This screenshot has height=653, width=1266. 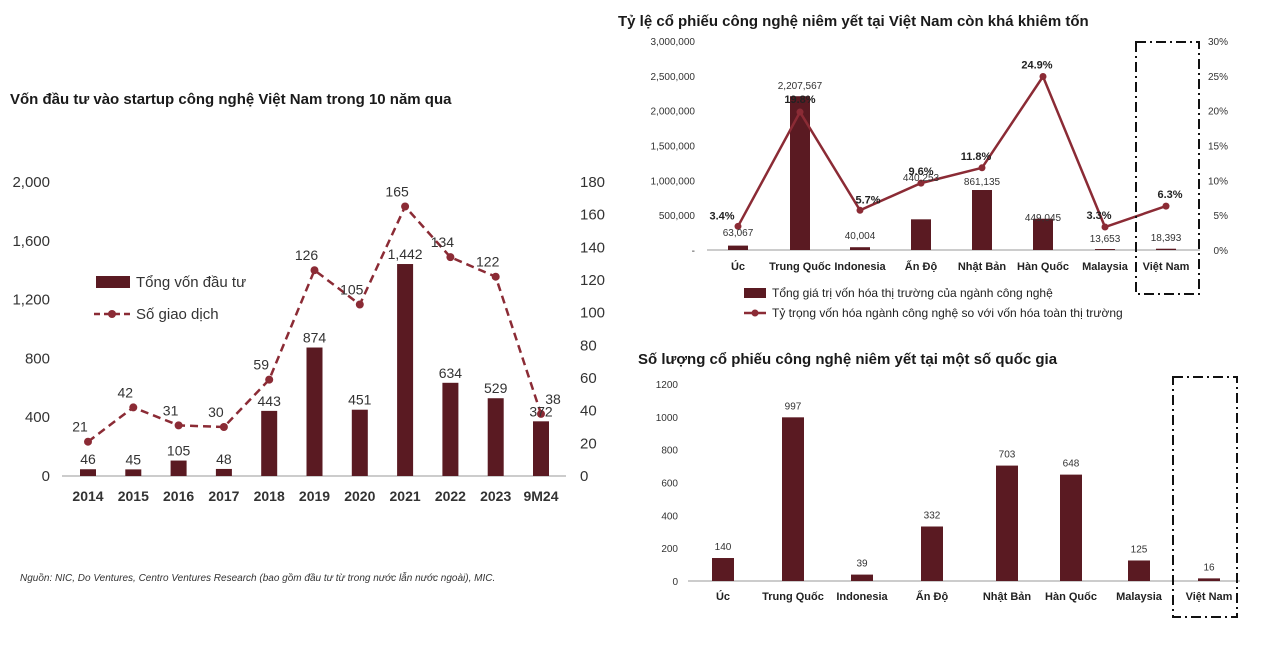 I want to click on legend-bar-label: Tổng vốn đầu tư, so click(x=191, y=282).